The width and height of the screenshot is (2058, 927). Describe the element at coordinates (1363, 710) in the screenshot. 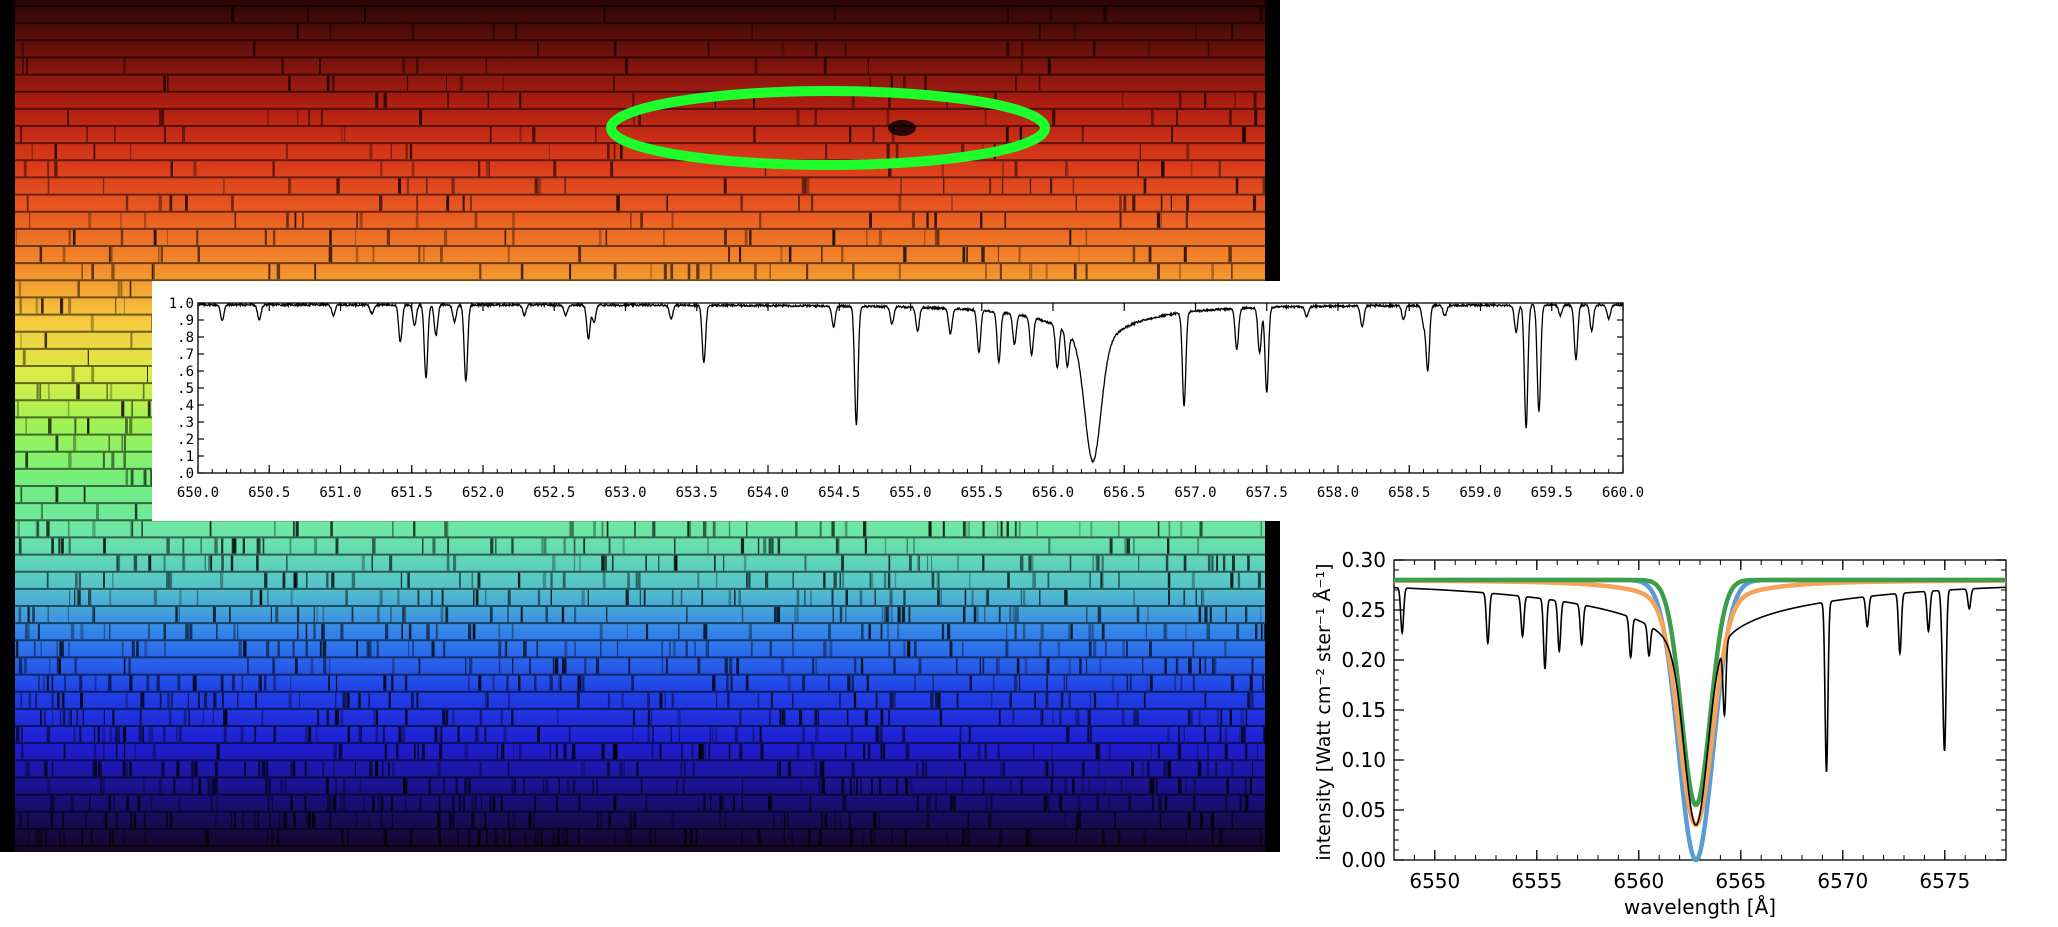

I see `right-y-tick-label: 0.15` at that location.